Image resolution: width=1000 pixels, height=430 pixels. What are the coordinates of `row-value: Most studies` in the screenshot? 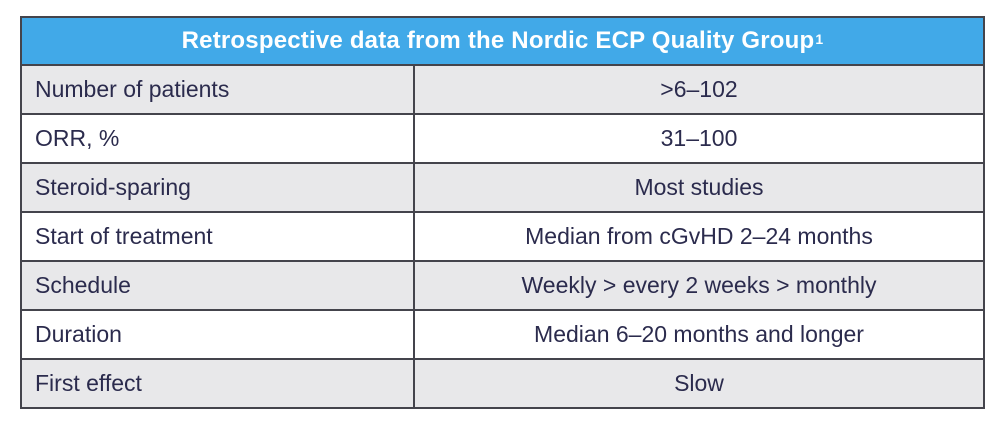 It's located at (699, 187).